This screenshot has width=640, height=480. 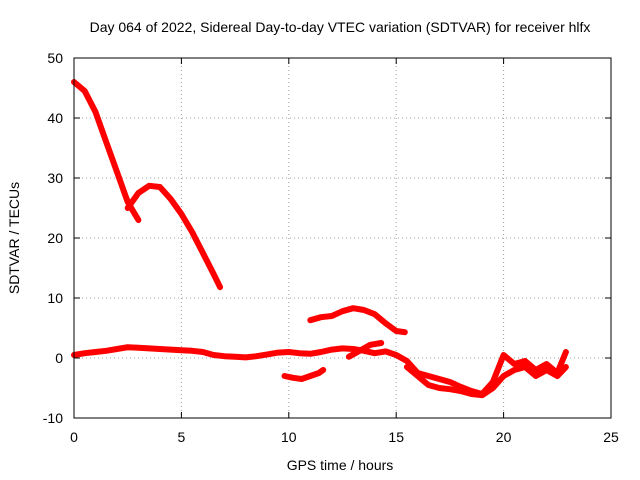 I want to click on y-tick-label: 30, so click(x=55, y=178).